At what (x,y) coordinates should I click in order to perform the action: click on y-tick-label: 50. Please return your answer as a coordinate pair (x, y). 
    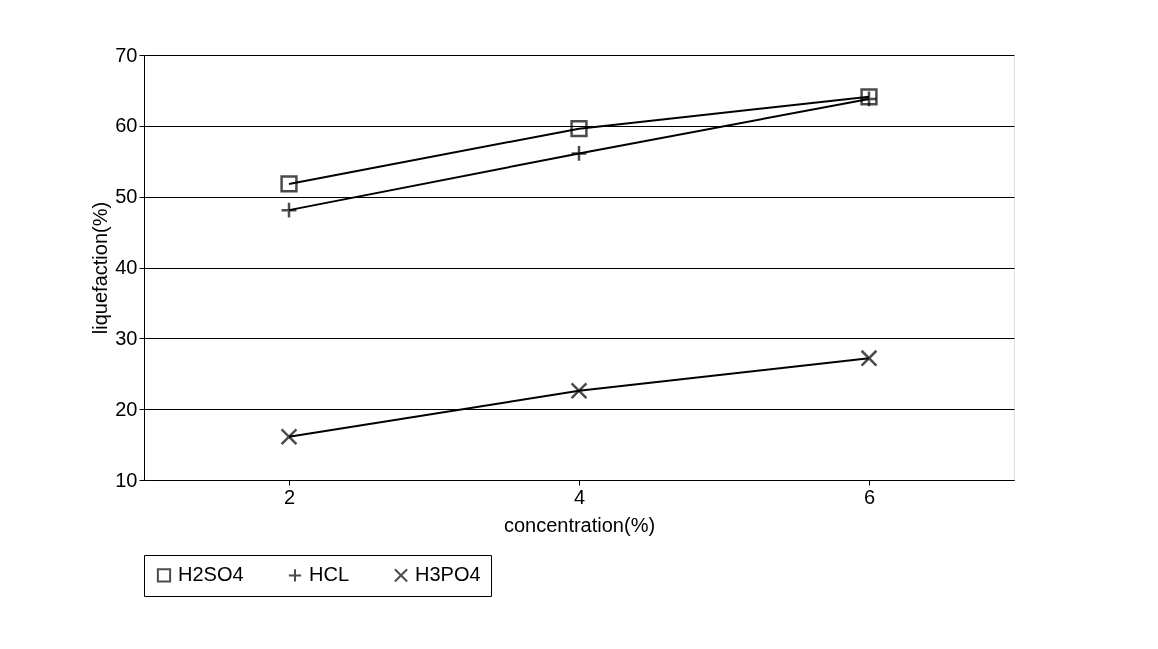
    Looking at the image, I should click on (126, 196).